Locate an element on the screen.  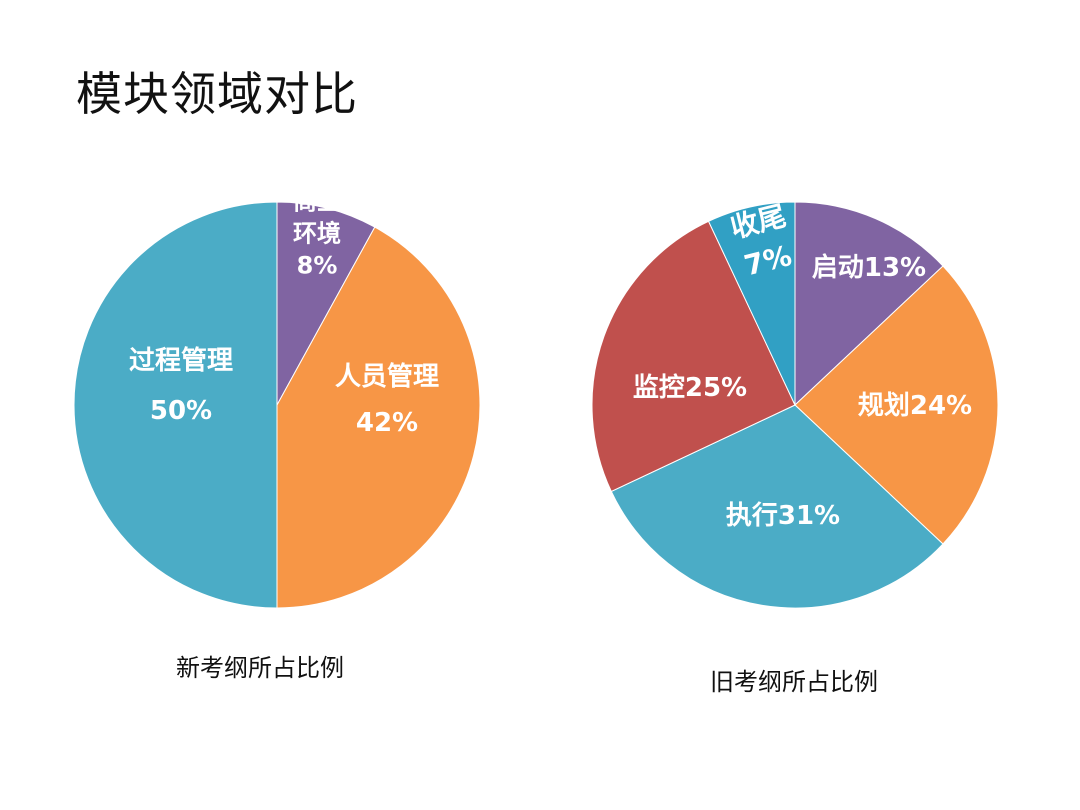
slice-label-line: 启动13% is located at coordinates (869, 267).